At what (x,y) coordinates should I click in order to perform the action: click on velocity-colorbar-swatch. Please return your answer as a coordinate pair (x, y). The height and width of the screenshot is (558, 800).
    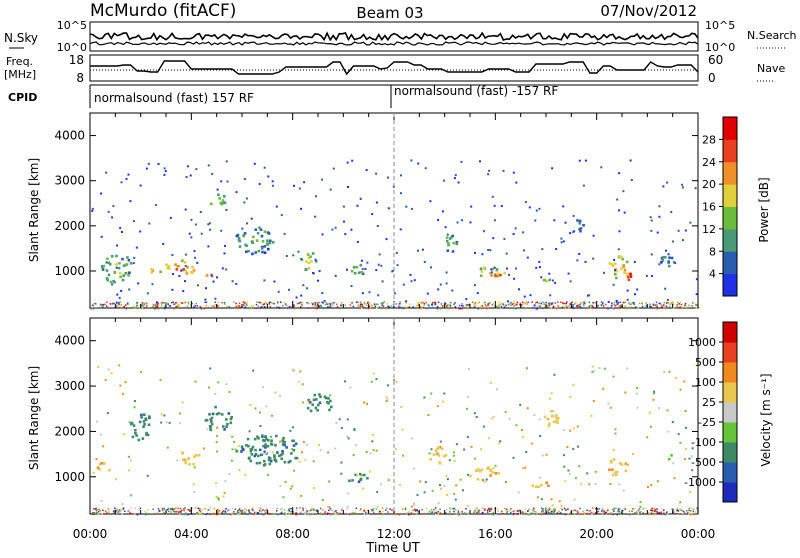
    Looking at the image, I should click on (730, 472).